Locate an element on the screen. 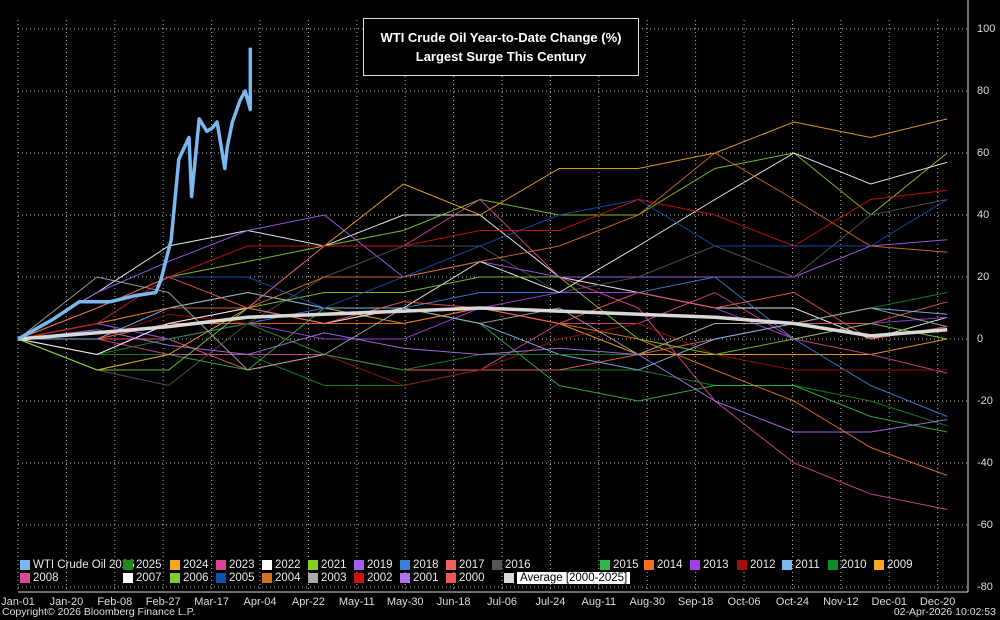 Image resolution: width=1000 pixels, height=620 pixels. legend-item: 2002 is located at coordinates (373, 578).